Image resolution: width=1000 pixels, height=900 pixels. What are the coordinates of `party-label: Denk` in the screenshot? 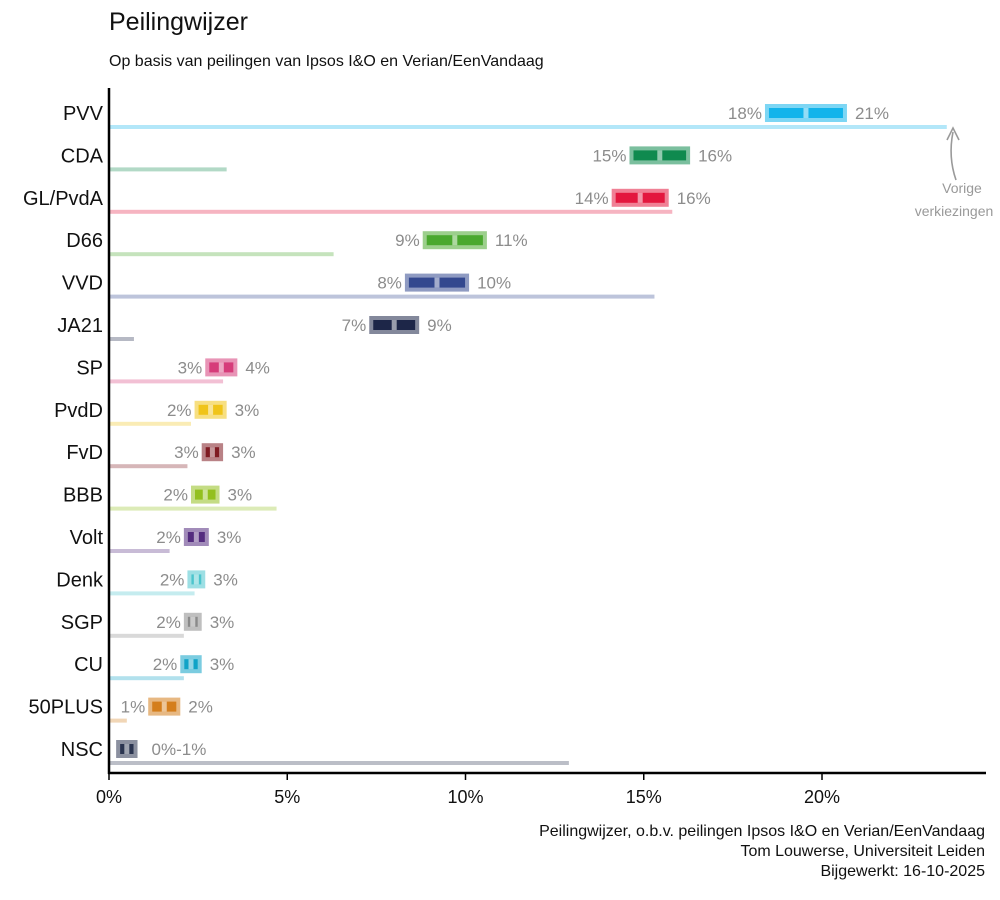 It's located at (80, 580).